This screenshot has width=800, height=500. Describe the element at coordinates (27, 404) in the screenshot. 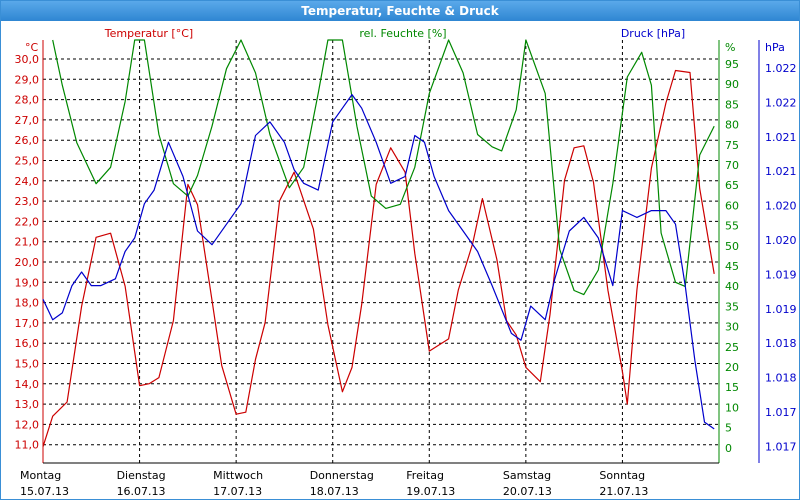

I see `temperature-tick-label: 13,0` at that location.